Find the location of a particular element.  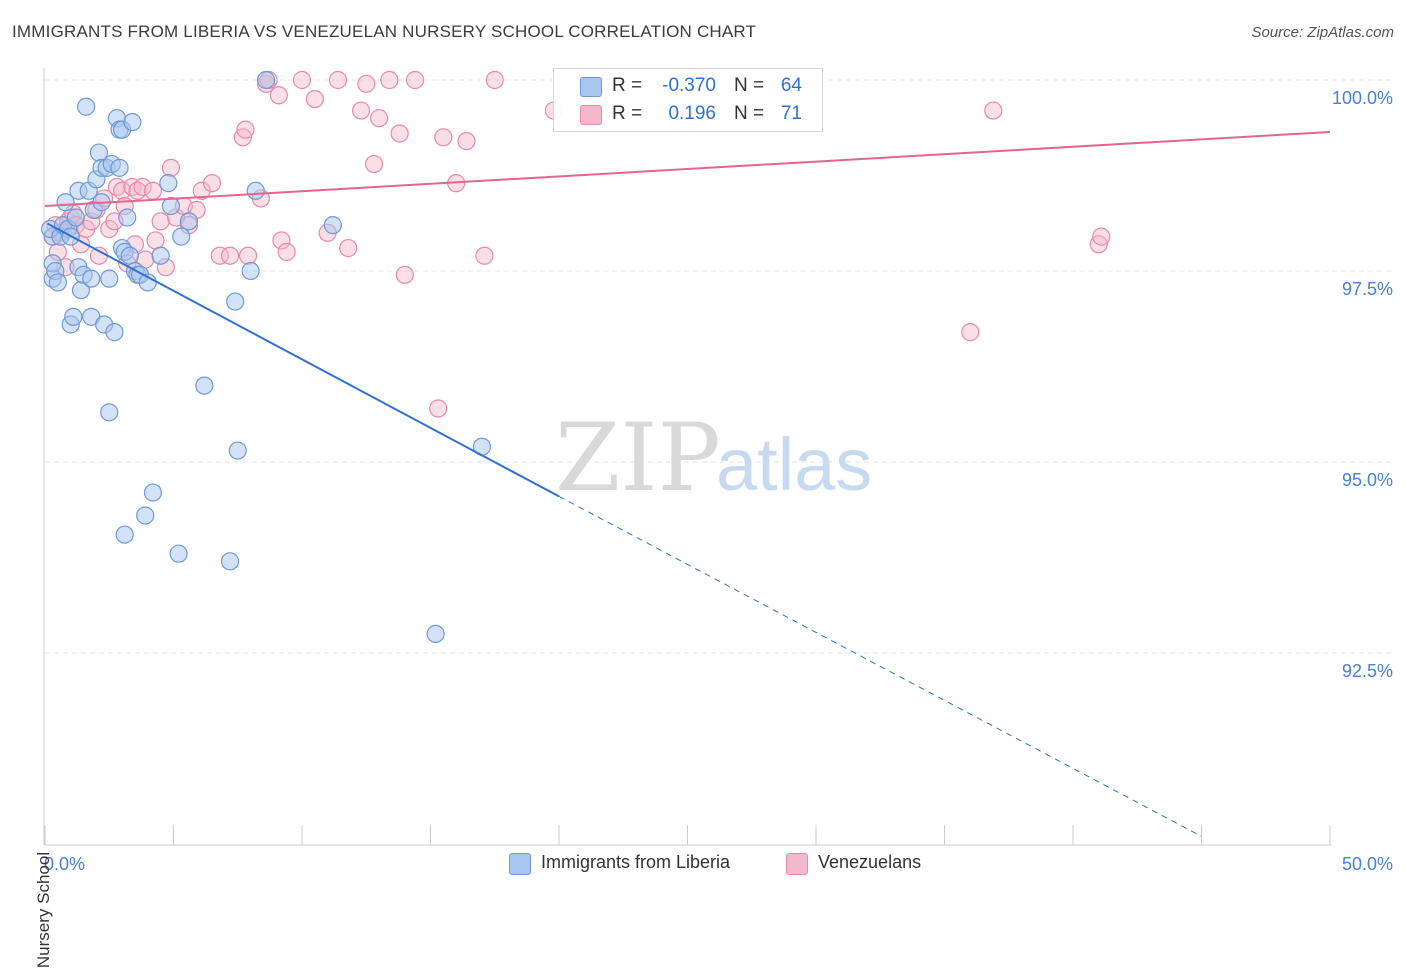

legend-r-value: 0.196 is located at coordinates (692, 113).